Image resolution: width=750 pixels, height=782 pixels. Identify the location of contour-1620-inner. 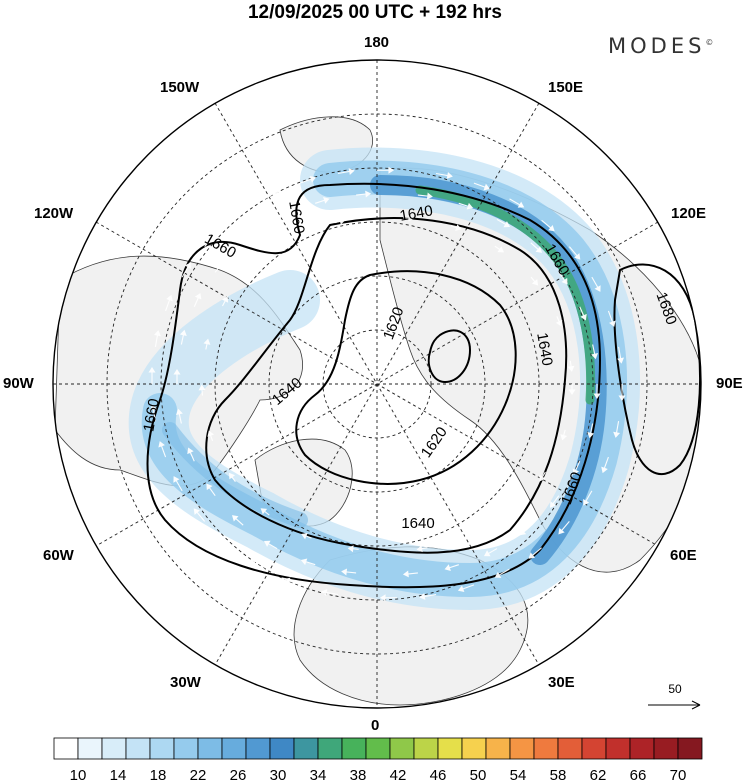
(449, 356).